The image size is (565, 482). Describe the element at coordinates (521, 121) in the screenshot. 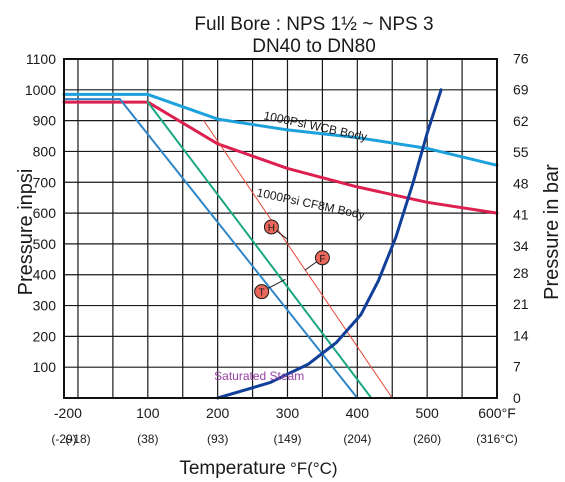

I see `y-tick-label-right: 62` at that location.